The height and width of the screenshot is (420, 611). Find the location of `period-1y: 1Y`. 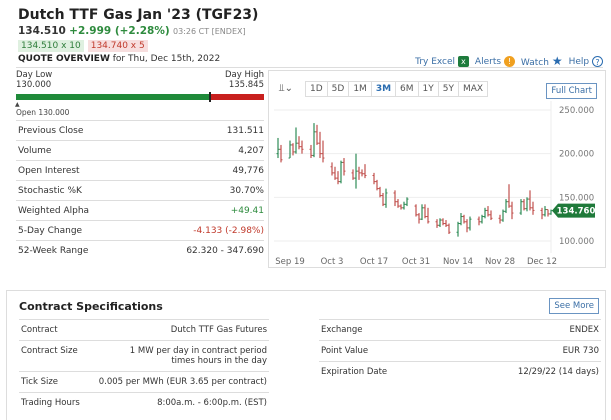

period-1y: 1Y is located at coordinates (429, 89).